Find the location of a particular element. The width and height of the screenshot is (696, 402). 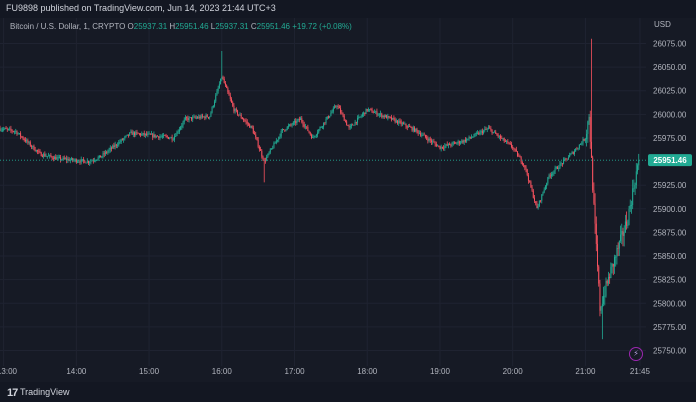

open-value: 25937.31 is located at coordinates (150, 26).